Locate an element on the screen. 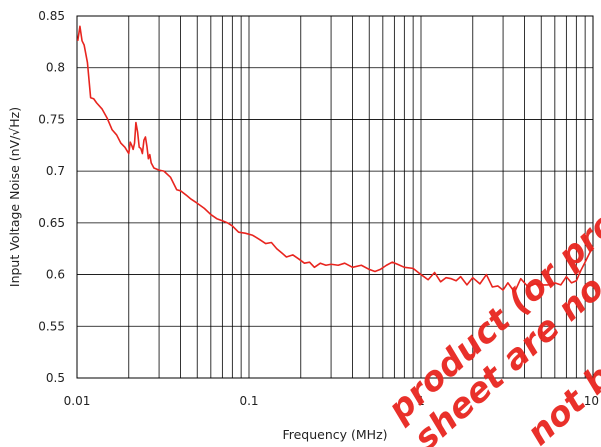 This screenshot has height=447, width=601. y-tick-label: 0.8 is located at coordinates (55, 68).